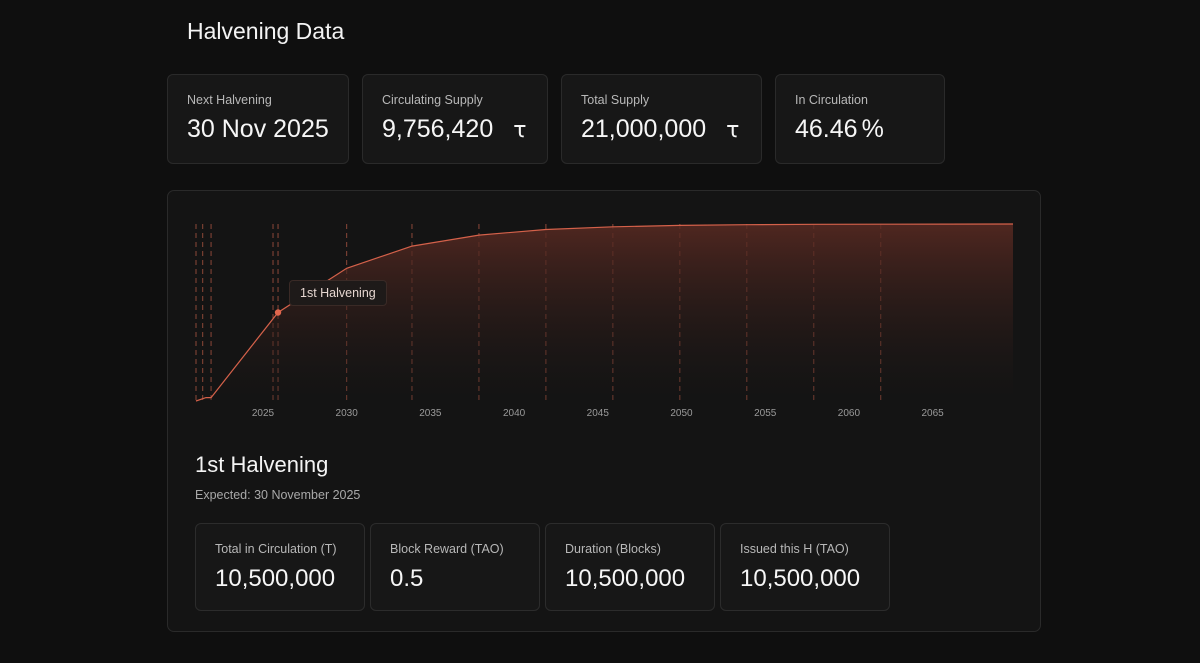  What do you see at coordinates (262, 464) in the screenshot?
I see `halvening-title: 1st Halvening` at bounding box center [262, 464].